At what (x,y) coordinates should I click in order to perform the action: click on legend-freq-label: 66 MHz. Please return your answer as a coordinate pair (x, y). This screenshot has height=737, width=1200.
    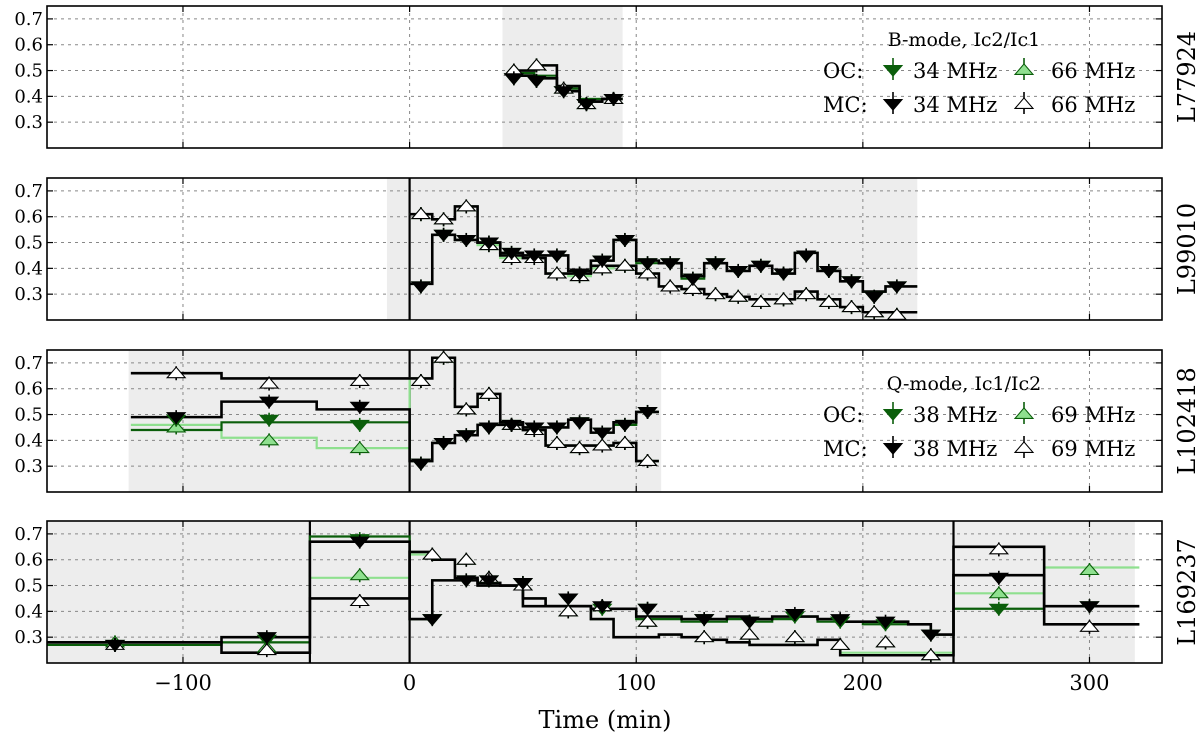
    Looking at the image, I should click on (1093, 71).